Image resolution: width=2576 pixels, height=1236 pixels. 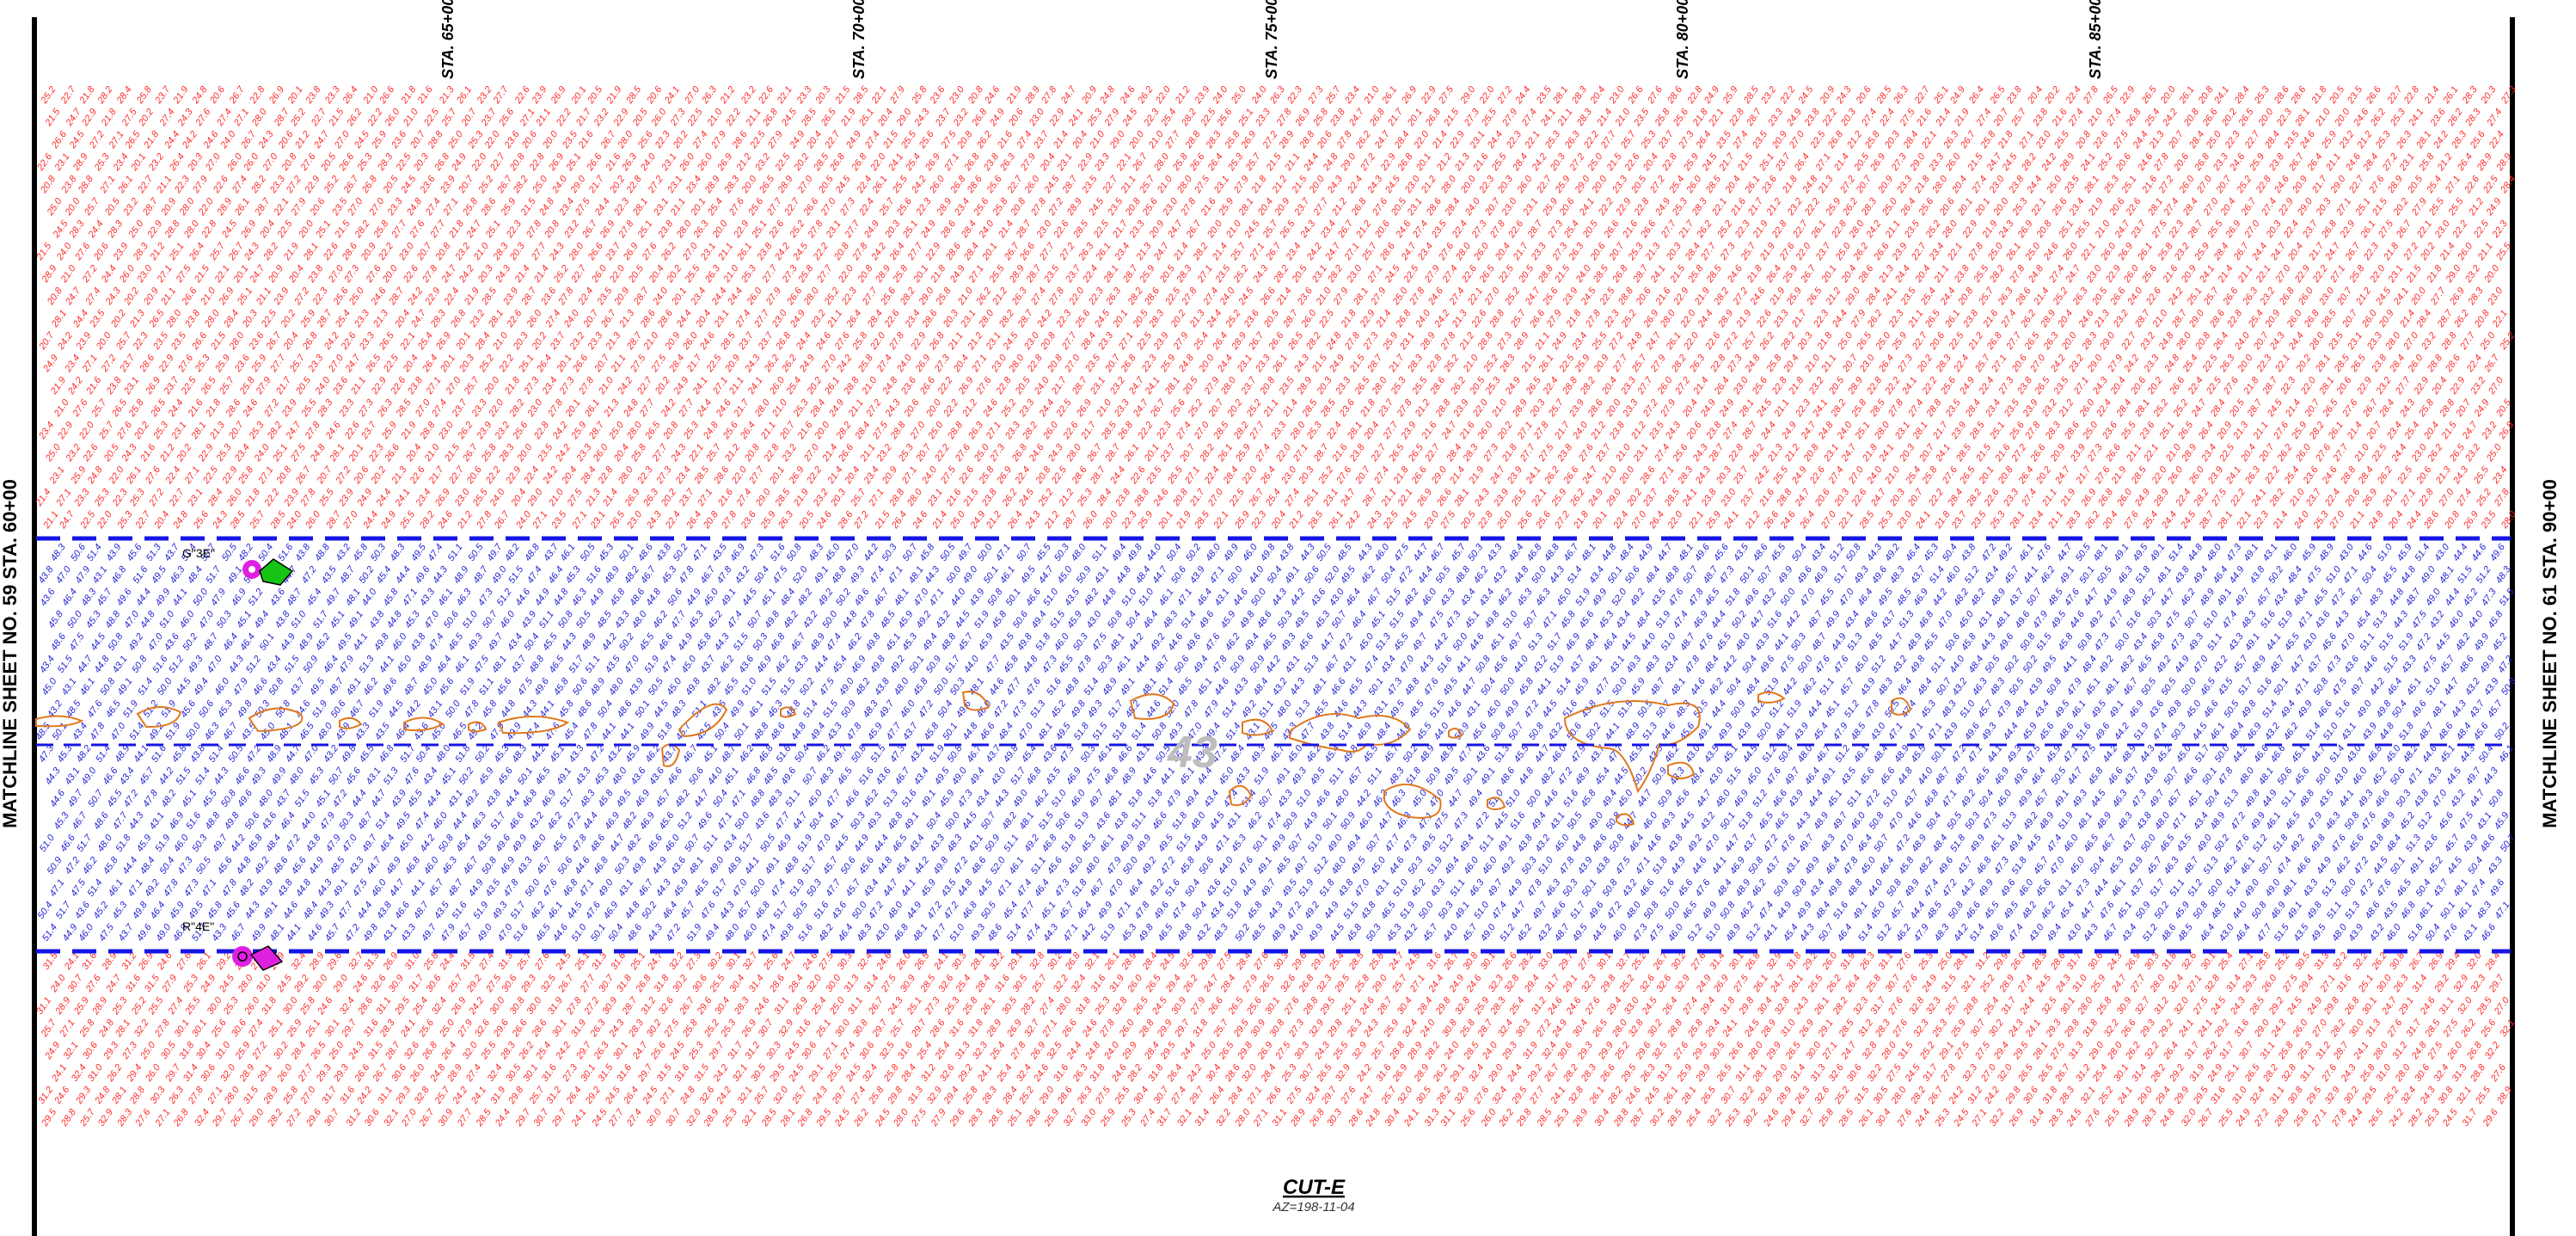 I want to click on sounding-value: 46.6, so click(x=675, y=776).